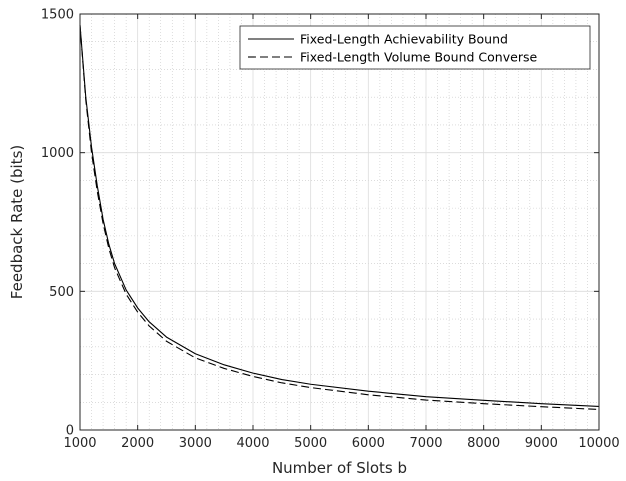 The width and height of the screenshot is (626, 481). What do you see at coordinates (79, 443) in the screenshot?
I see `x-tick-label: 1000` at bounding box center [79, 443].